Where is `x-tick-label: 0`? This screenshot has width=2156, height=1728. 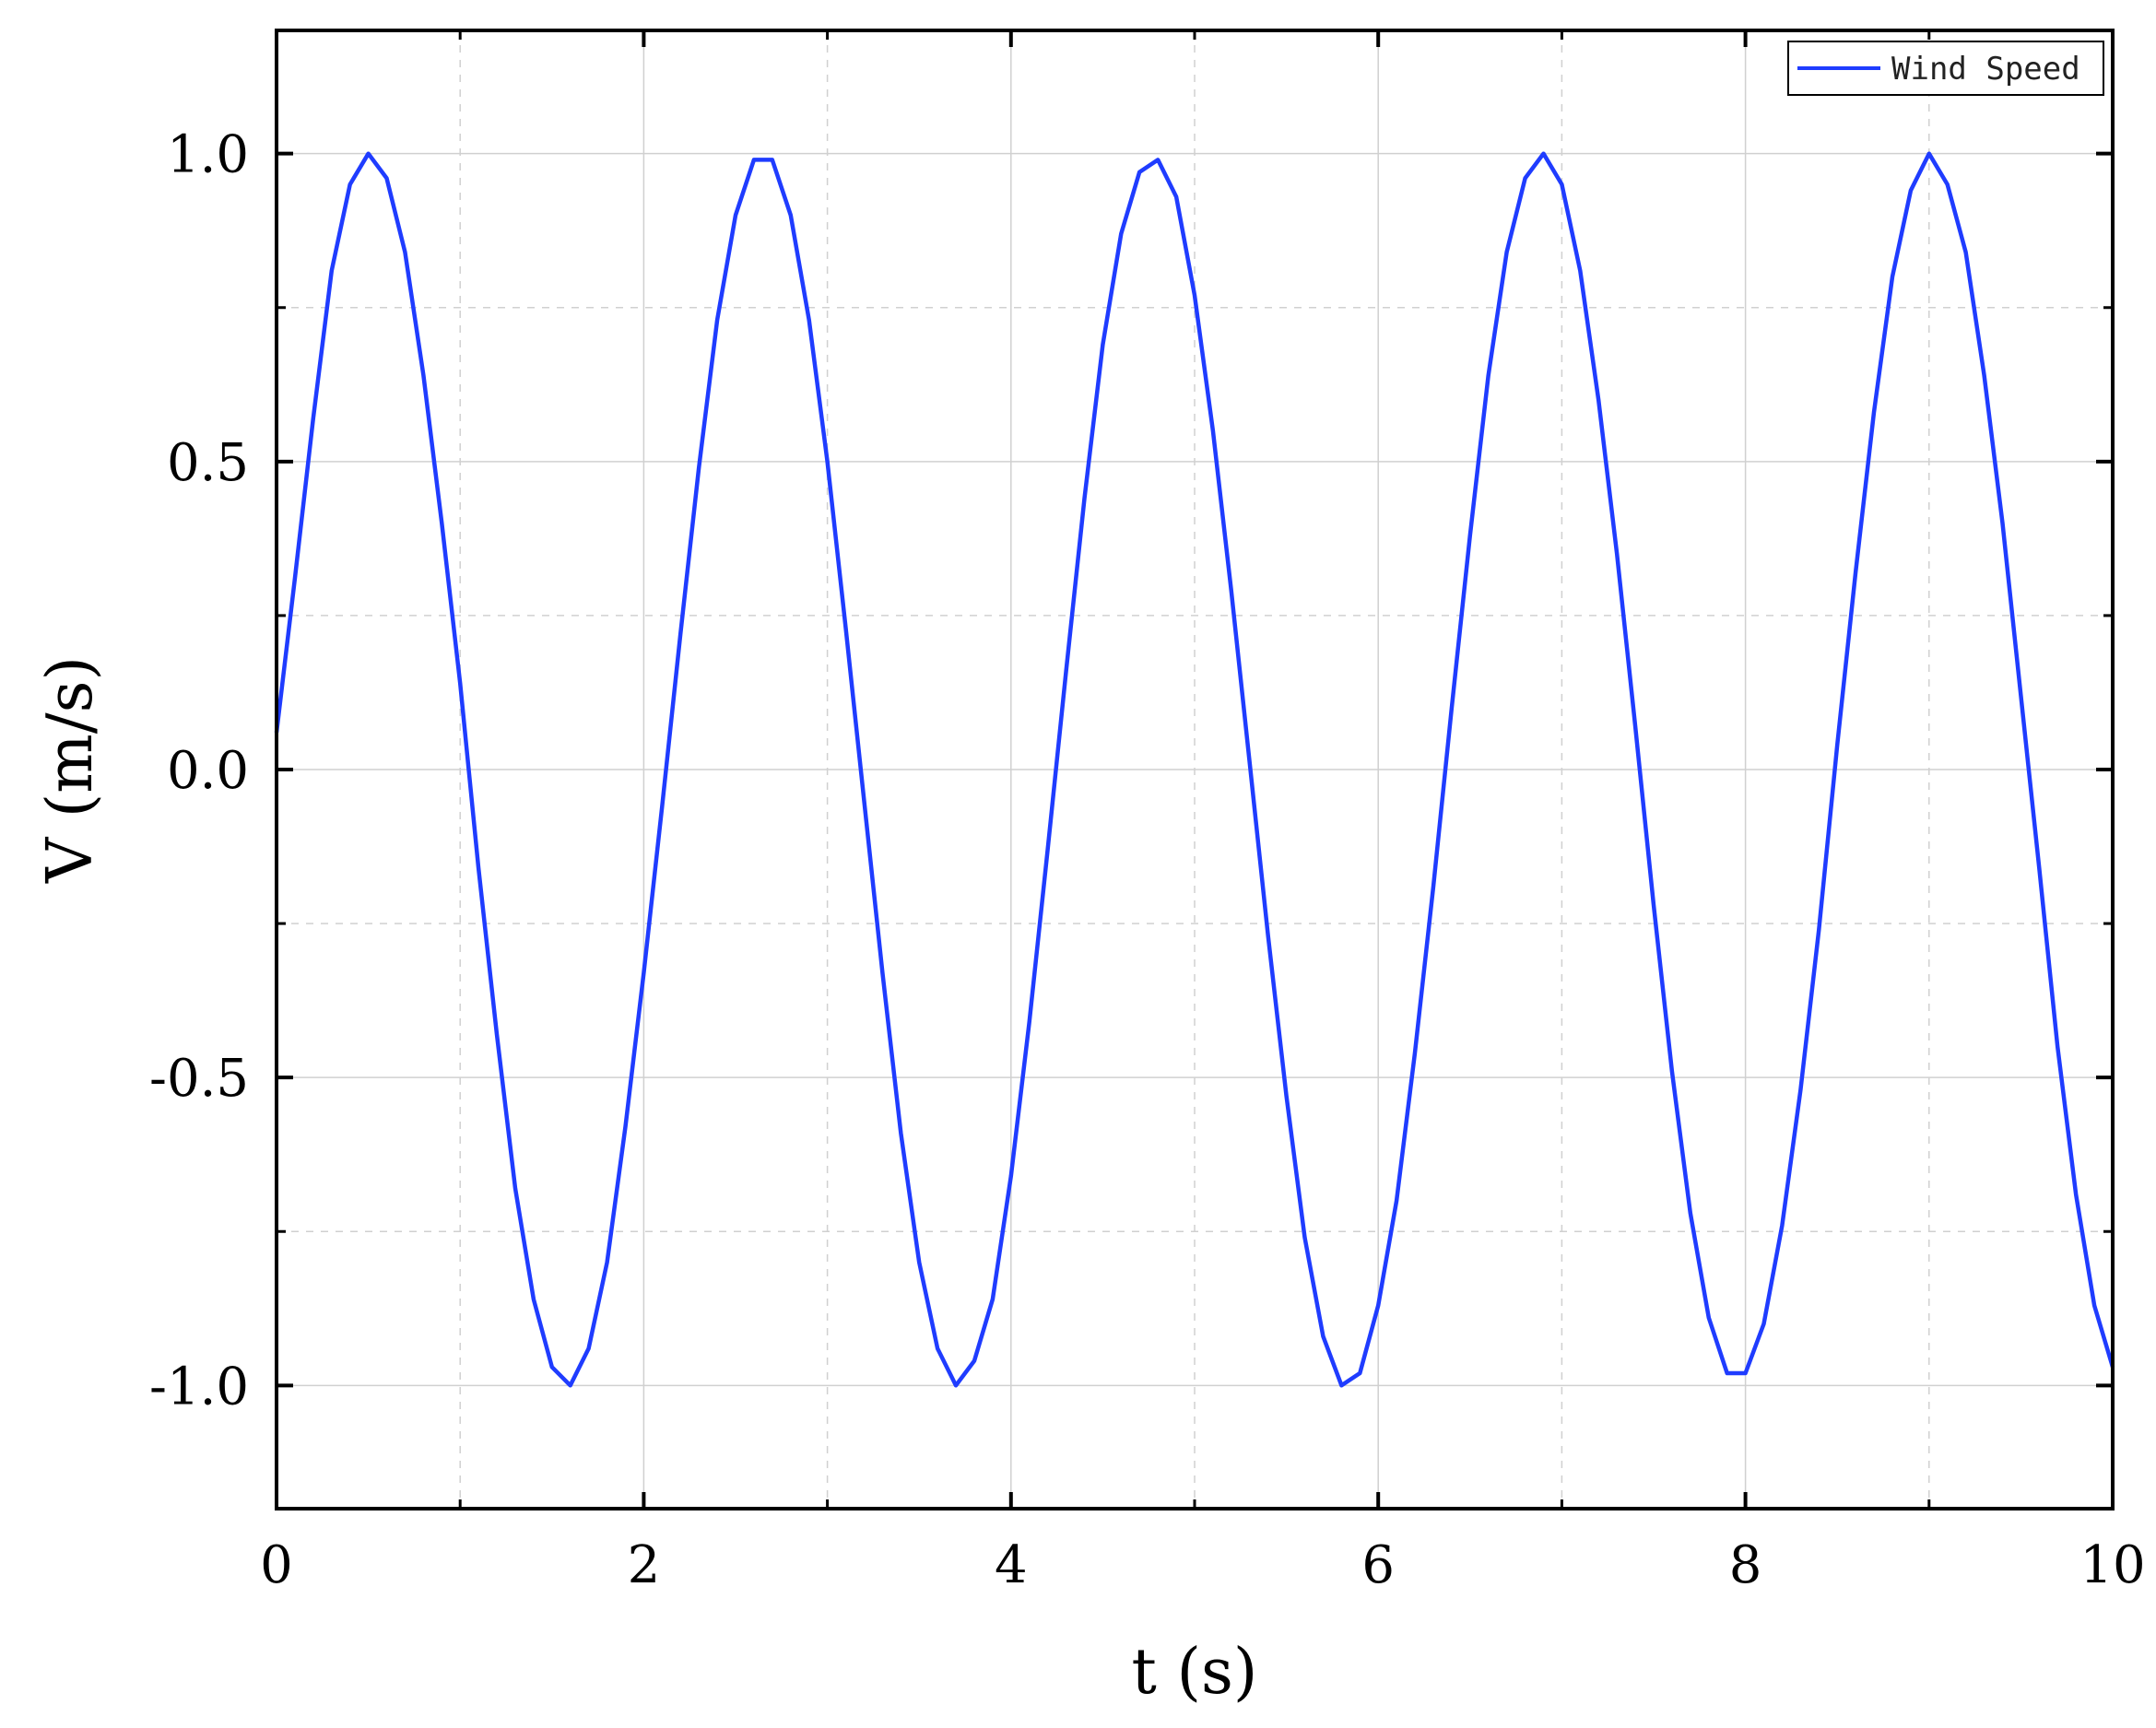 x-tick-label: 0 is located at coordinates (276, 1565).